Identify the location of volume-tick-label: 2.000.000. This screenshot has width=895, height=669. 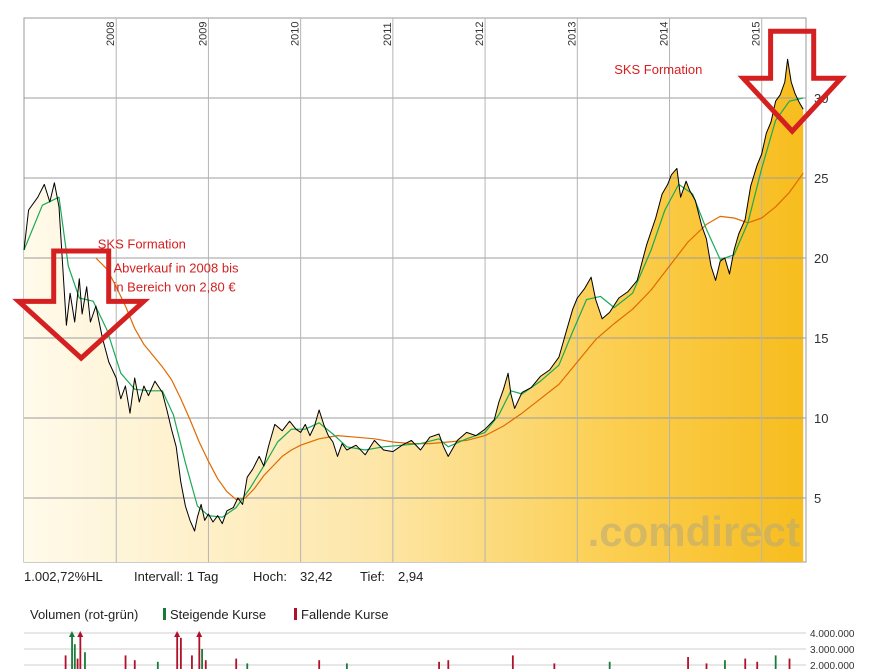
(832, 665).